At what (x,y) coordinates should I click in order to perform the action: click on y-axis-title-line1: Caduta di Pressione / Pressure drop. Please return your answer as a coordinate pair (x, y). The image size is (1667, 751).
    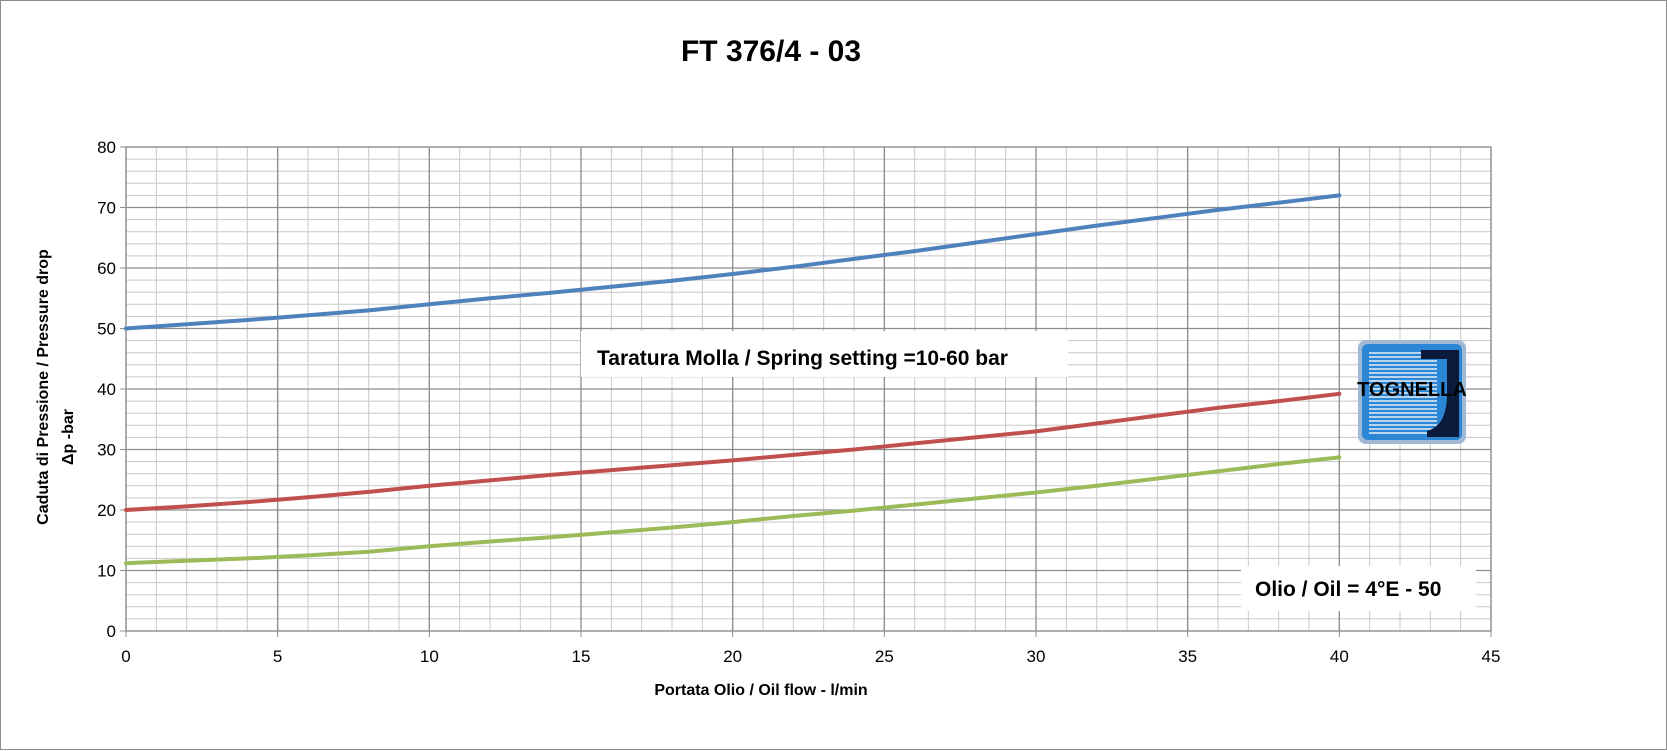
    Looking at the image, I should click on (43, 387).